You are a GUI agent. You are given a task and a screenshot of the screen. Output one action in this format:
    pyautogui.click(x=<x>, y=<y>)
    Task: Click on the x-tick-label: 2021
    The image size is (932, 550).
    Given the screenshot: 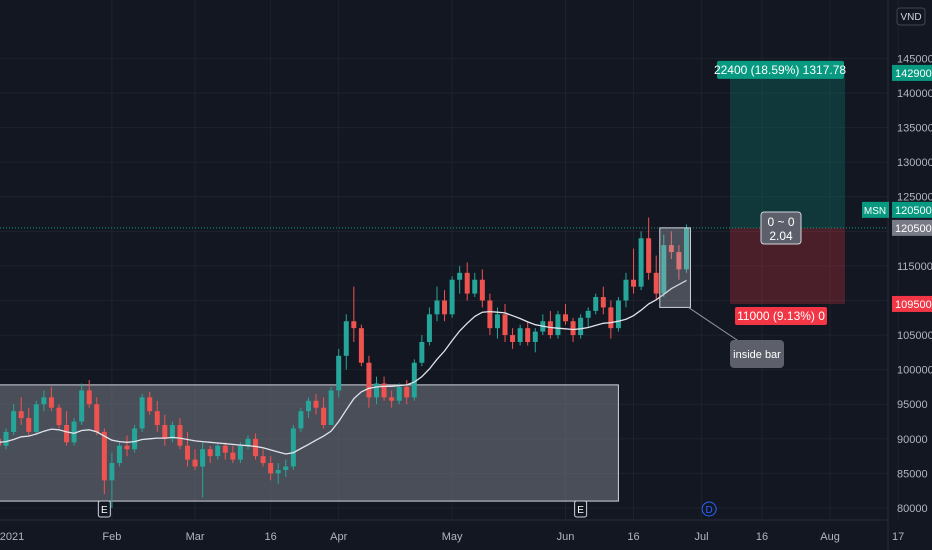 What is the action you would take?
    pyautogui.click(x=12, y=537)
    